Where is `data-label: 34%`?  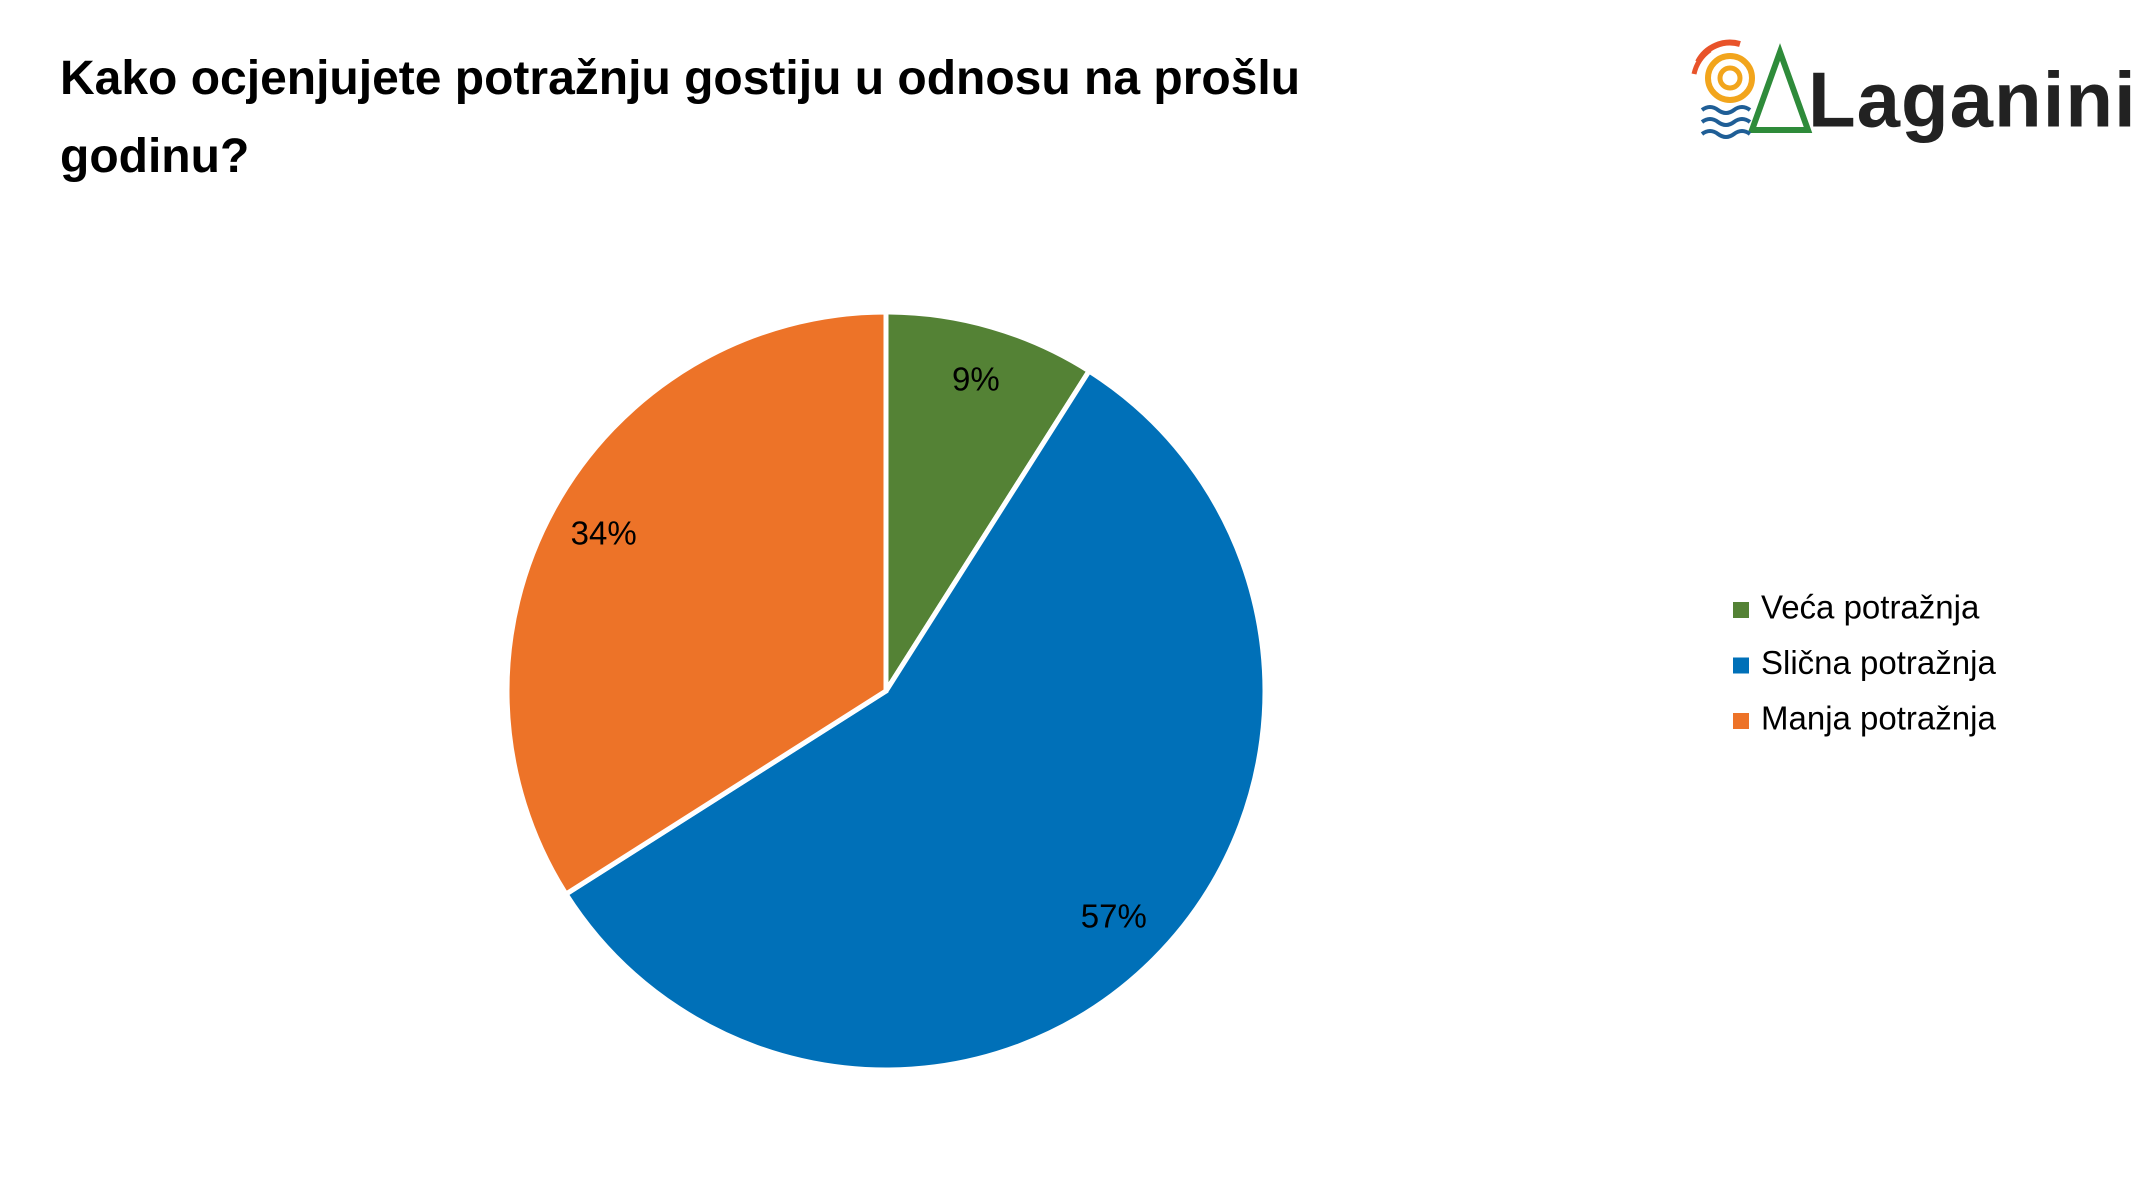 data-label: 34% is located at coordinates (604, 533).